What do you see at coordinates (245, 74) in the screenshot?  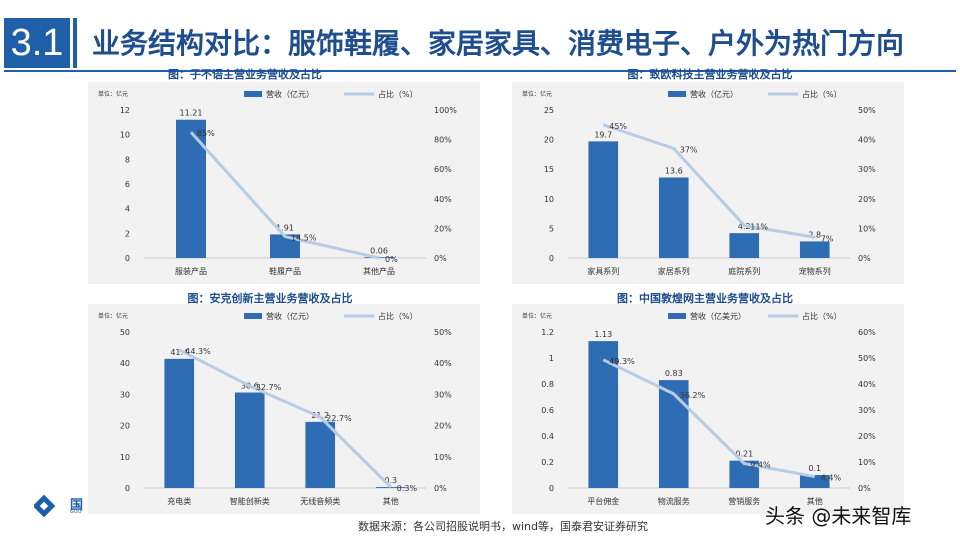 I see `chart-title-1: 图：子不语主营业务营收及占比` at bounding box center [245, 74].